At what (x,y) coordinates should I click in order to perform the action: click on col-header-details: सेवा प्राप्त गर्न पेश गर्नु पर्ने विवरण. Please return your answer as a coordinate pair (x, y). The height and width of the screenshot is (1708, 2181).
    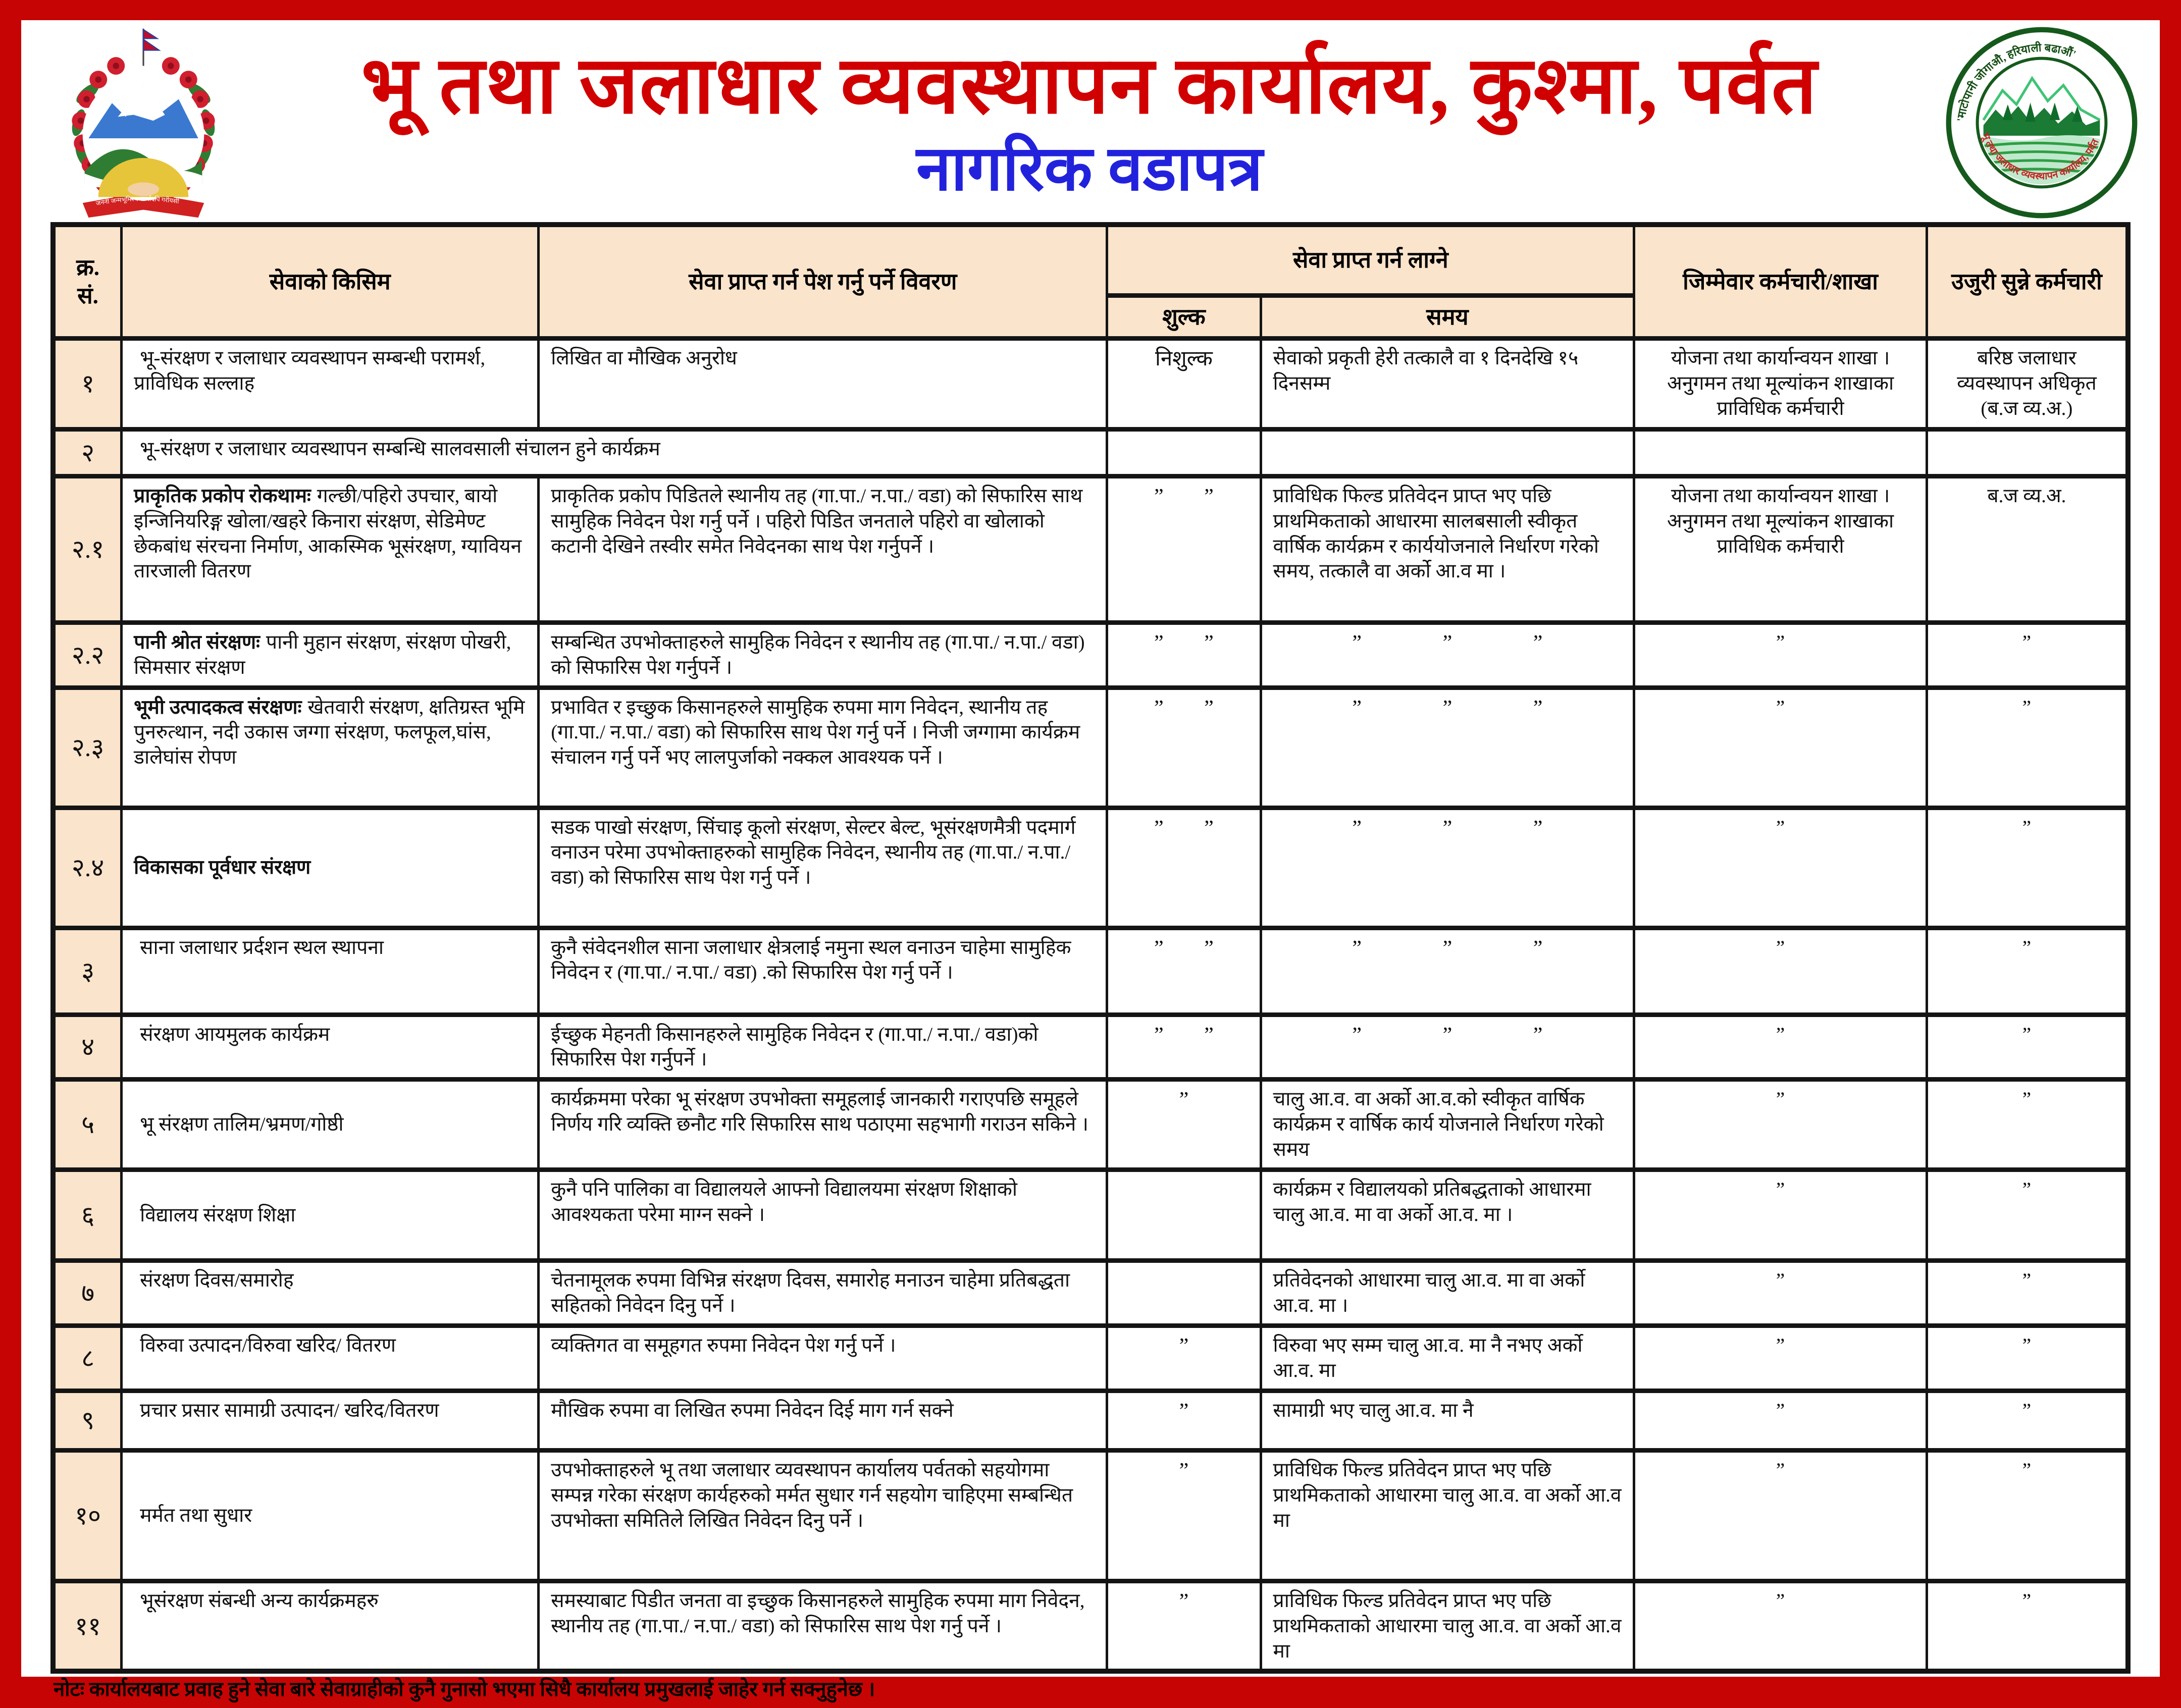
    Looking at the image, I should click on (823, 281).